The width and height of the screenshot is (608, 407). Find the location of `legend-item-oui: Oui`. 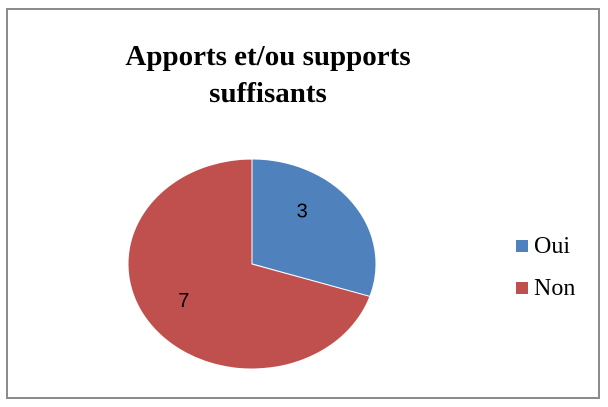

legend-item-oui: Oui is located at coordinates (545, 245).